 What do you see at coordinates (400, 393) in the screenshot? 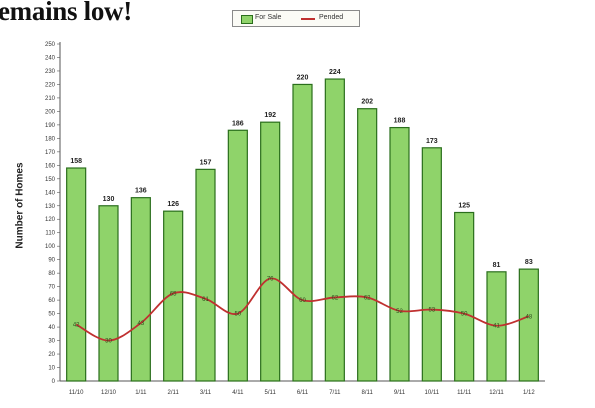
I see `x-tick-label: 9/11` at bounding box center [400, 393].